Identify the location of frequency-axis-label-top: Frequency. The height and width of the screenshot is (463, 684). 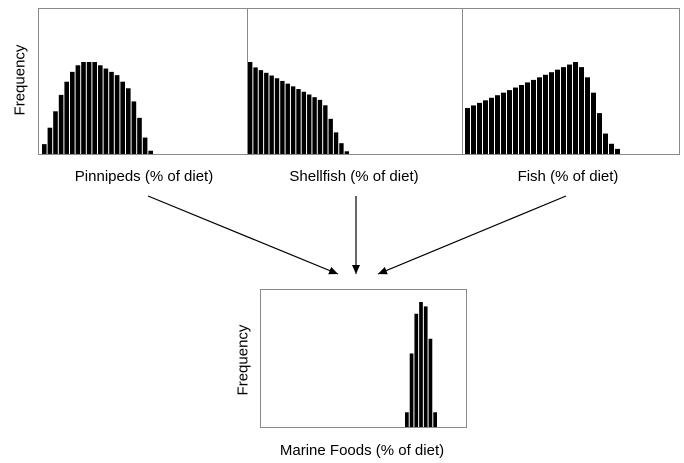
(20, 80).